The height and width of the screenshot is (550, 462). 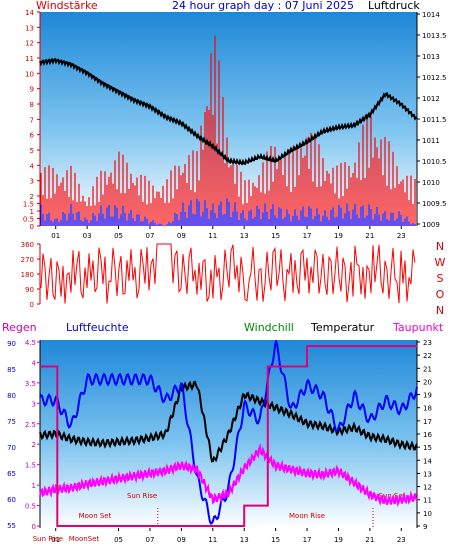 I want to click on panel1-right-label: Luftdruck, so click(x=394, y=6).